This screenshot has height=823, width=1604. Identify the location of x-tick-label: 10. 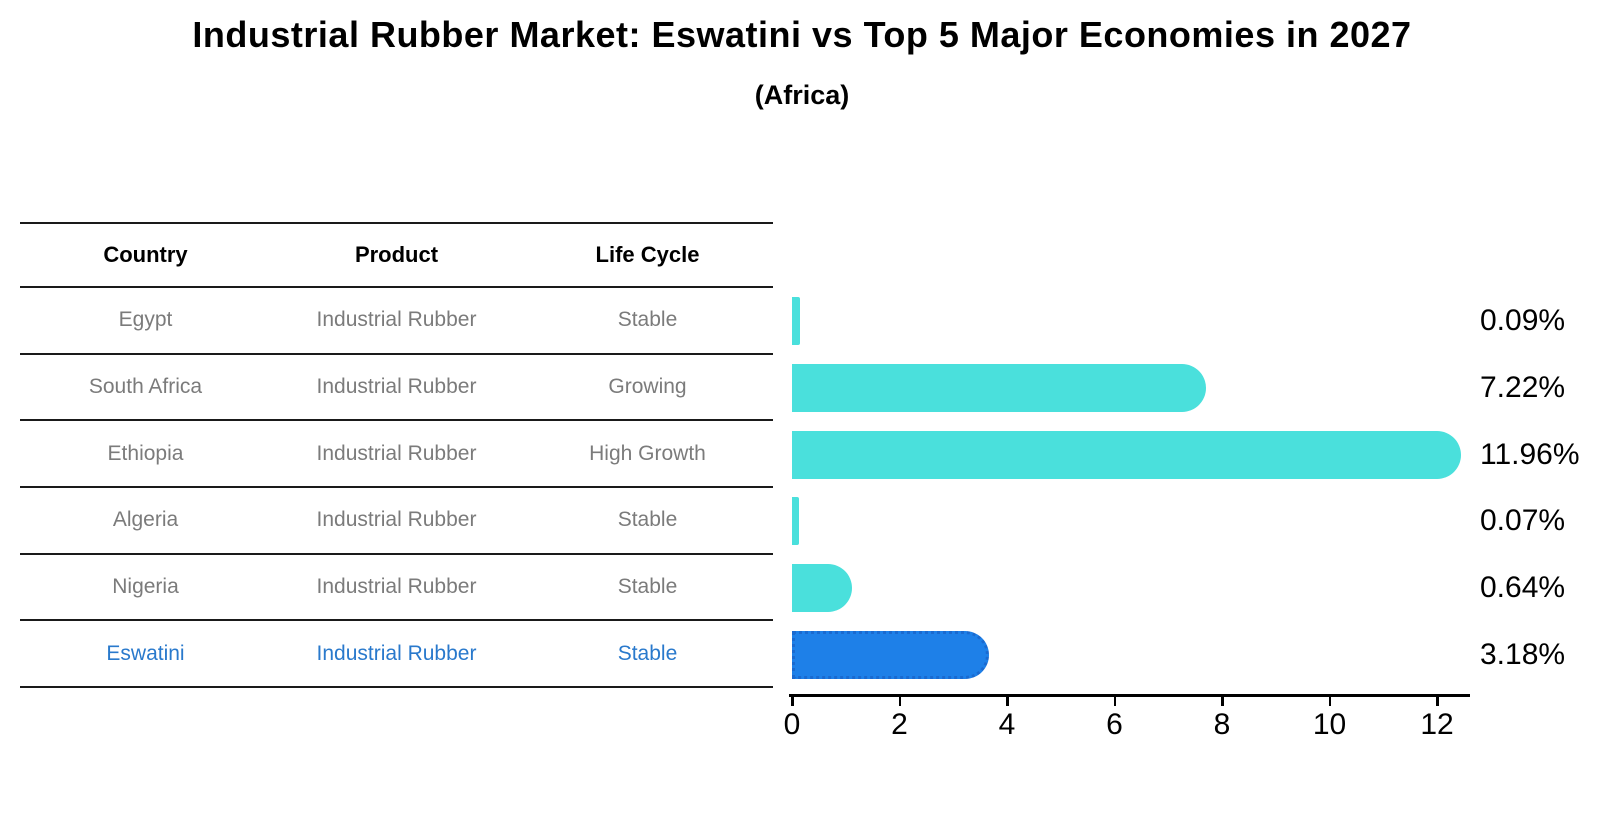
(1329, 724).